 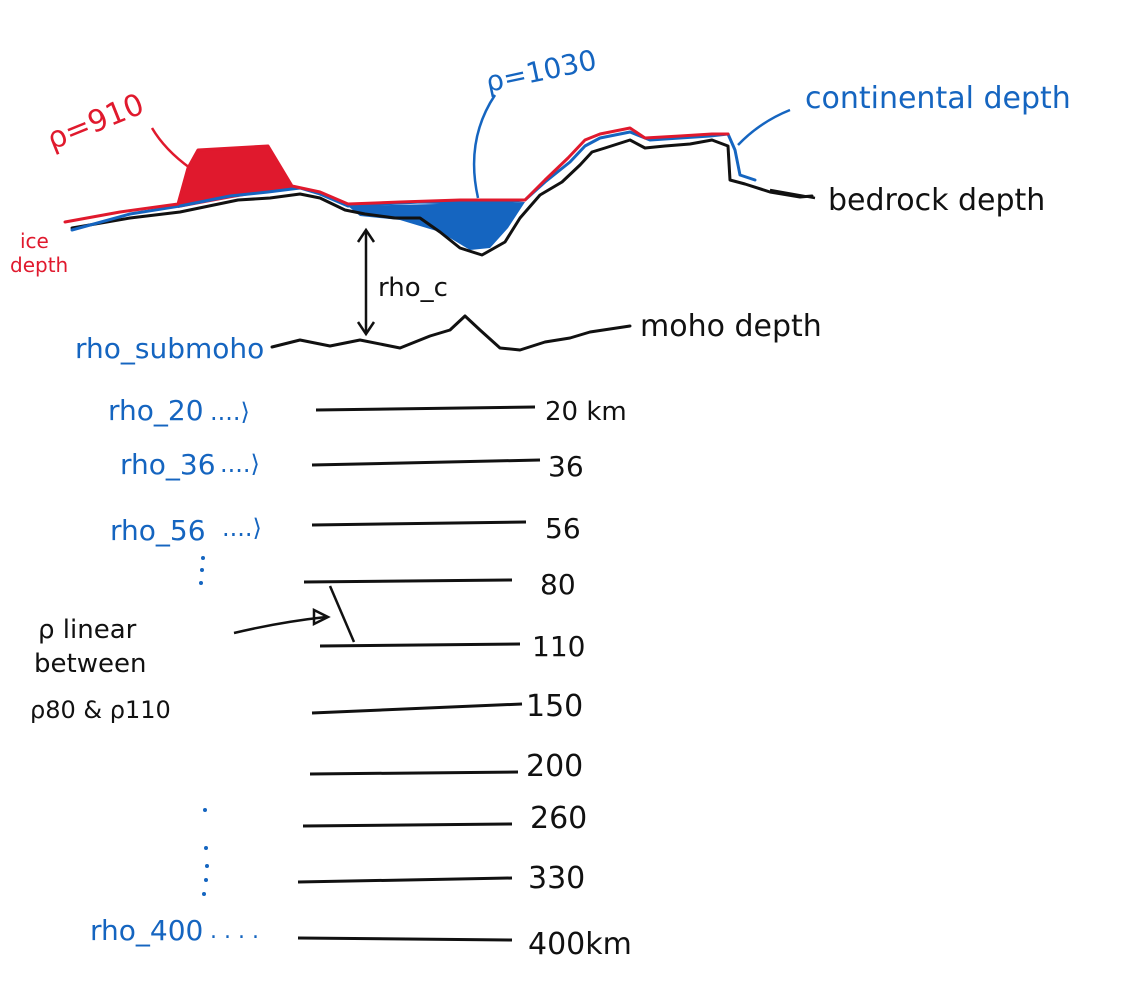 What do you see at coordinates (413, 288) in the screenshot?
I see `rho-c-label: rho_c` at bounding box center [413, 288].